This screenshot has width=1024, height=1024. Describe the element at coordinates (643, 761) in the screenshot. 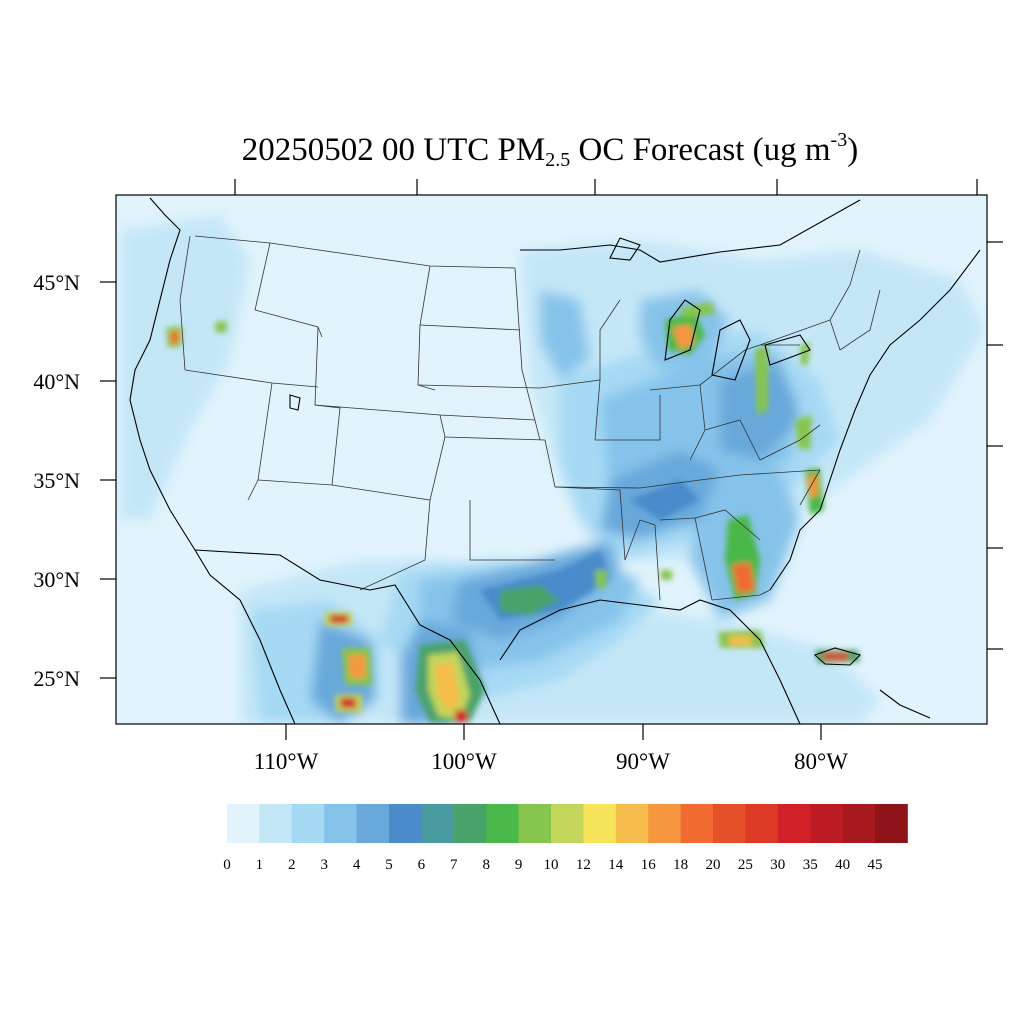

I see `lon-label-90: 90°W` at that location.